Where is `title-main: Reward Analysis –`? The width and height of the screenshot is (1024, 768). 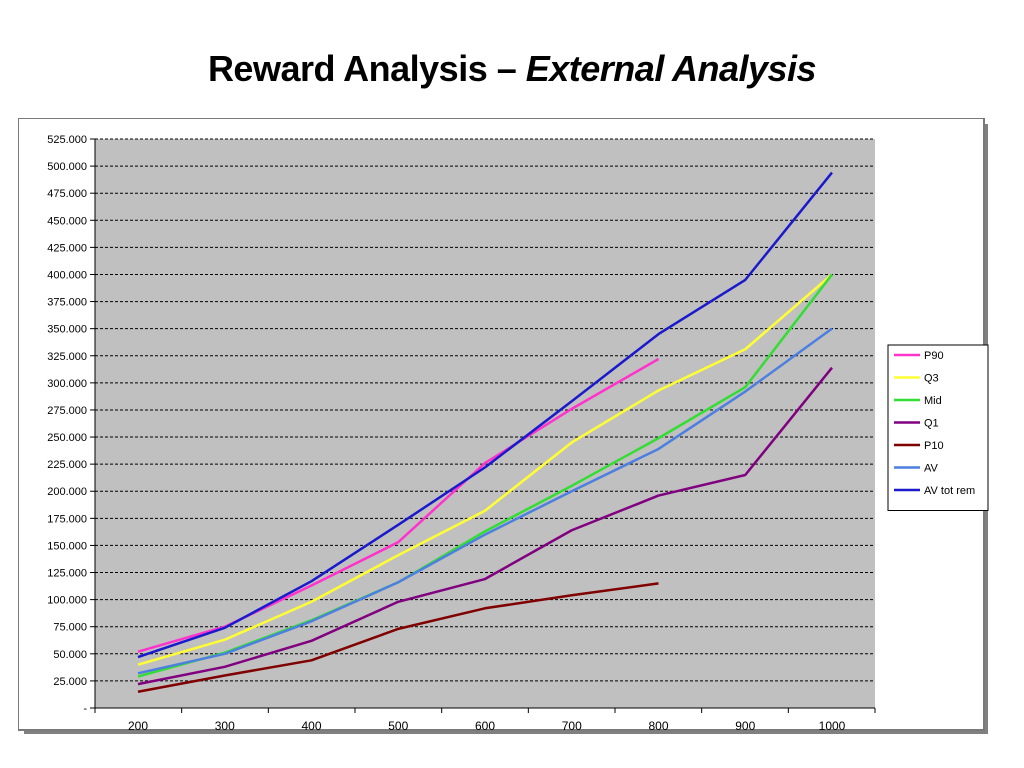
title-main: Reward Analysis – is located at coordinates (366, 68).